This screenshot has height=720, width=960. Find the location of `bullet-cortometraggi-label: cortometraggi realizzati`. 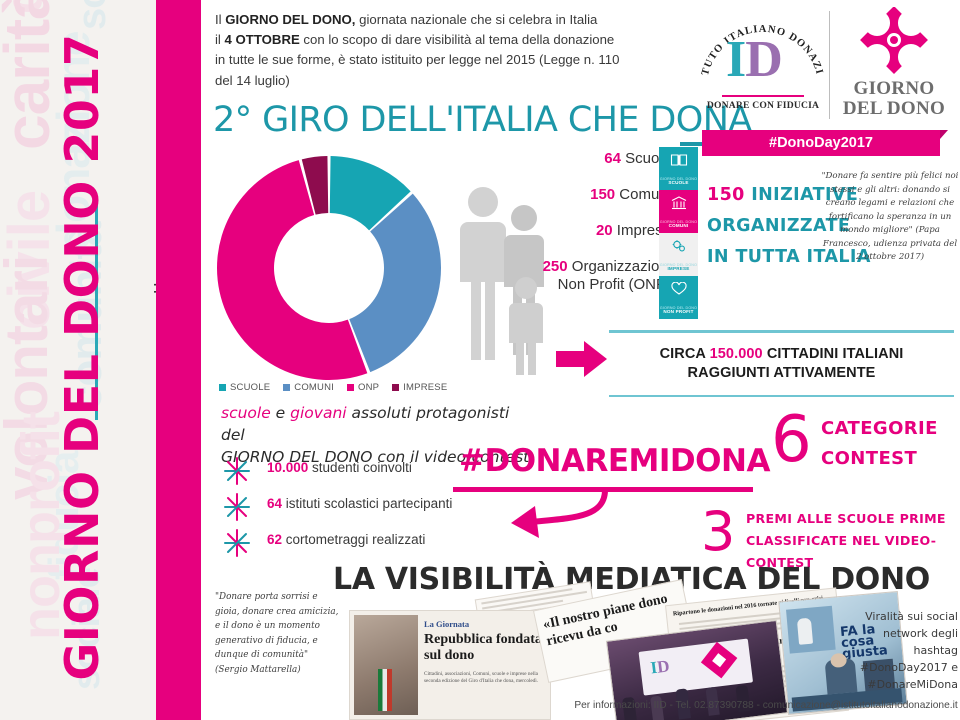

bullet-cortometraggi-label: cortometraggi realizzati is located at coordinates (354, 539).